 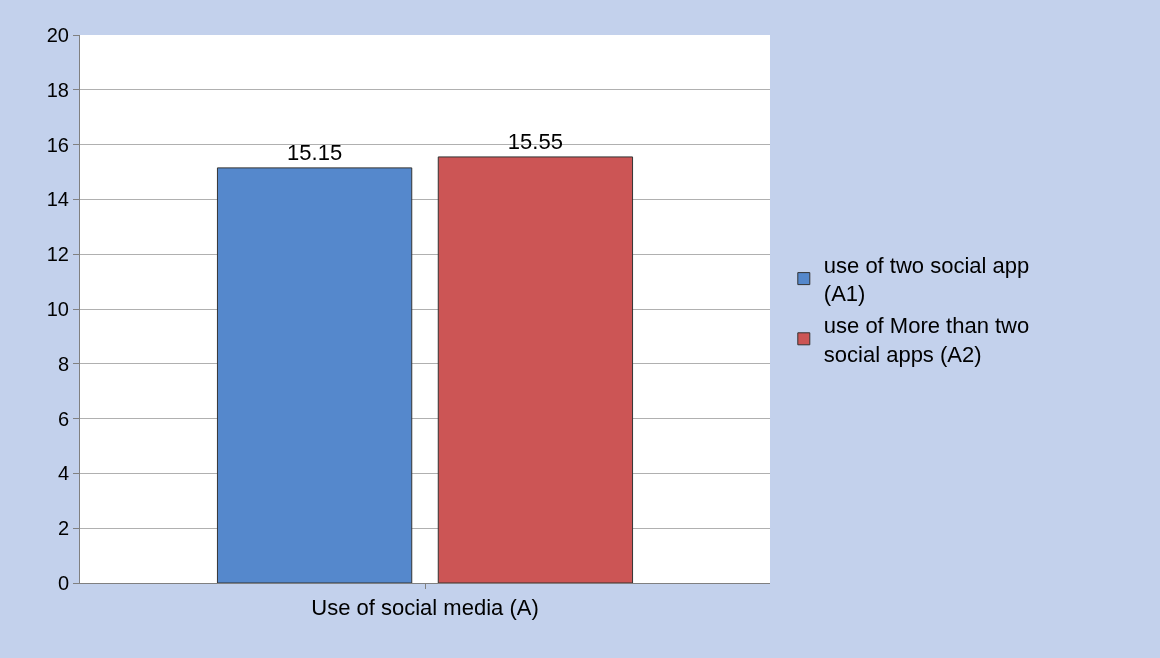 What do you see at coordinates (926, 340) in the screenshot?
I see `legend-label: use of More than two social apps (A2)` at bounding box center [926, 340].